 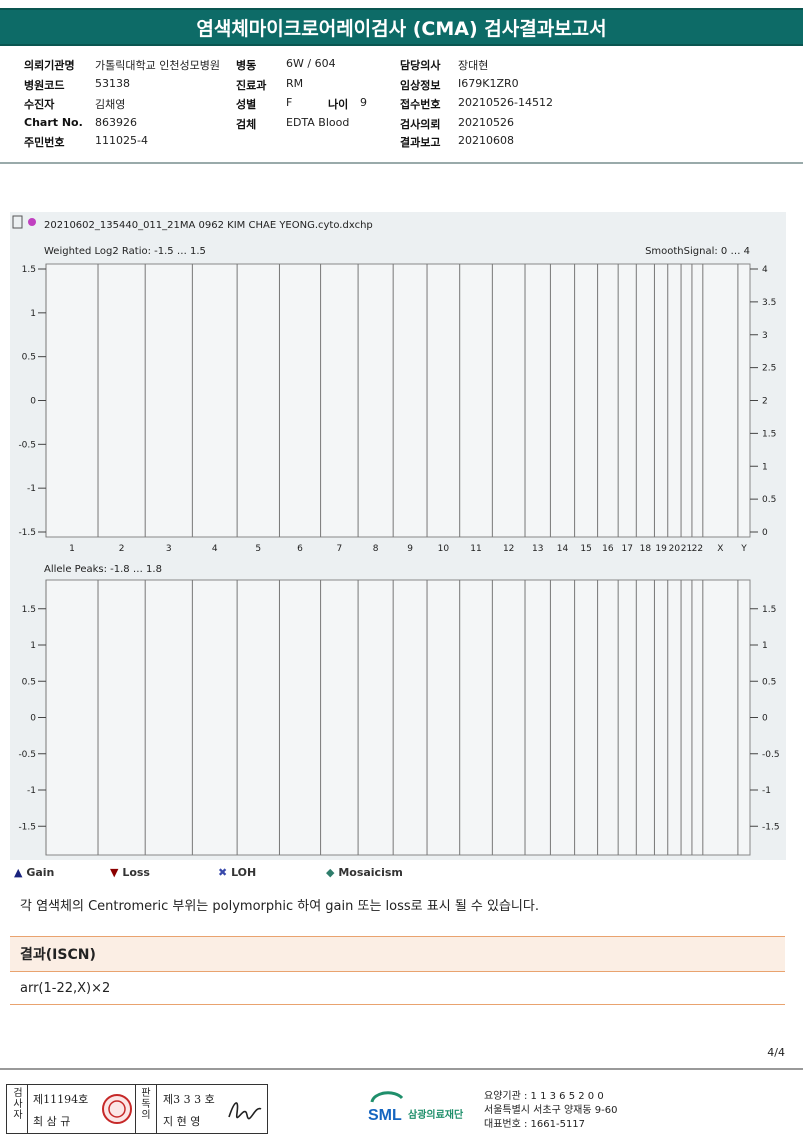 What do you see at coordinates (31, 791) in the screenshot?
I see `bottom-left-tick: -1` at bounding box center [31, 791].